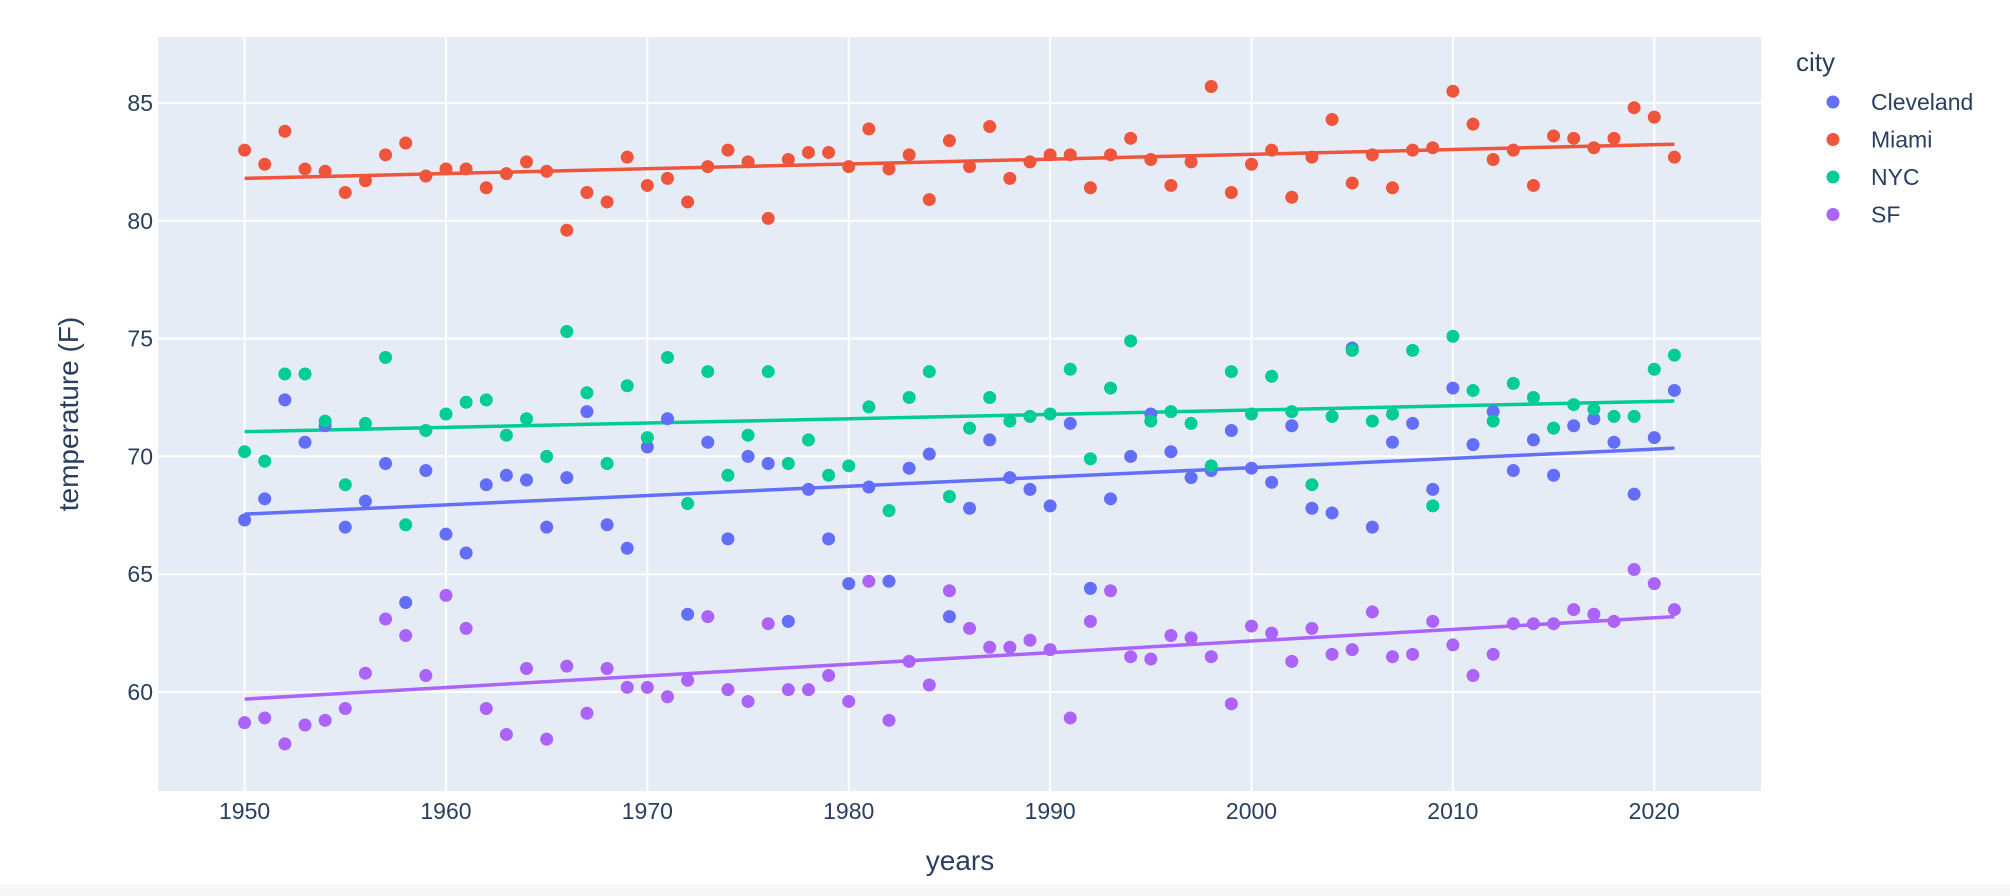 This screenshot has width=2010, height=896. What do you see at coordinates (1005, 890) in the screenshot?
I see `bottom-strip` at bounding box center [1005, 890].